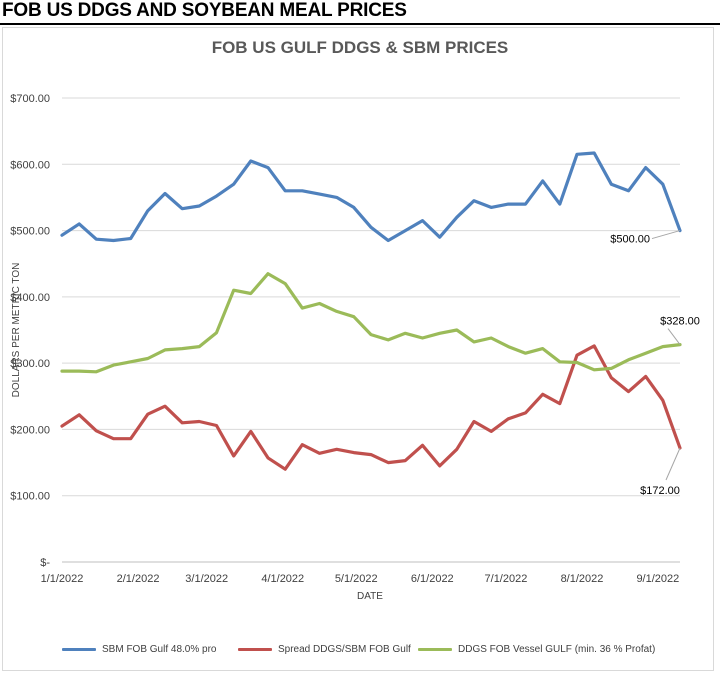 This screenshot has height=677, width=720. I want to click on x-tick-label: 9/1/2022, so click(657, 579).